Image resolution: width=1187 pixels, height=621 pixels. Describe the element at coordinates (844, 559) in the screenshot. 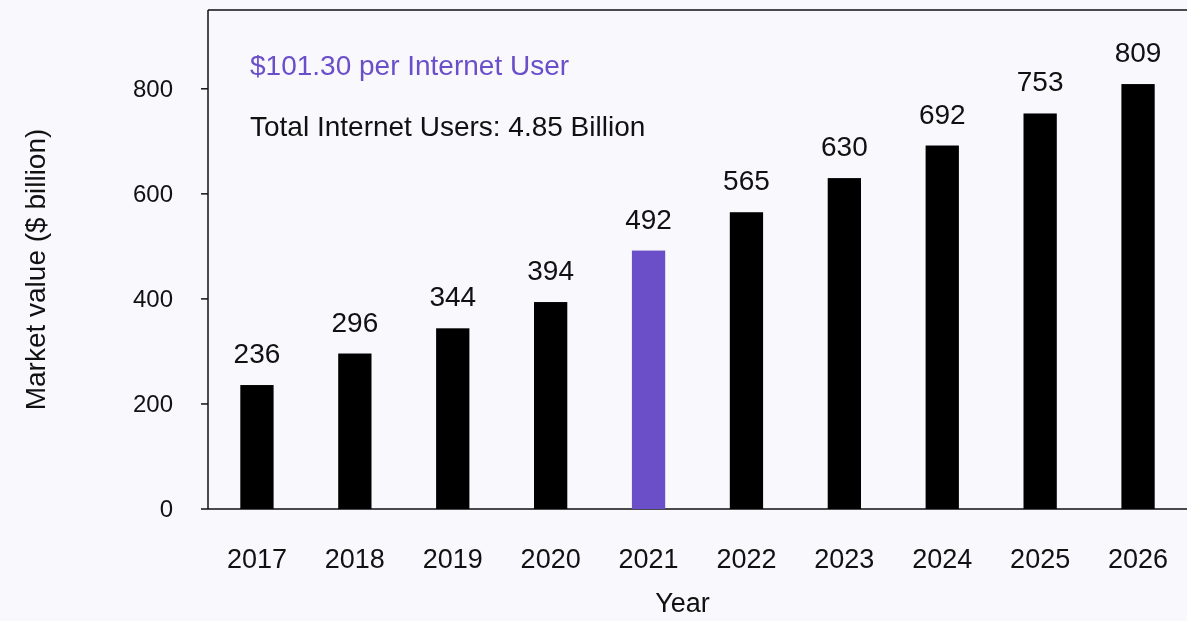

I see `x-tick-label: 2023` at that location.